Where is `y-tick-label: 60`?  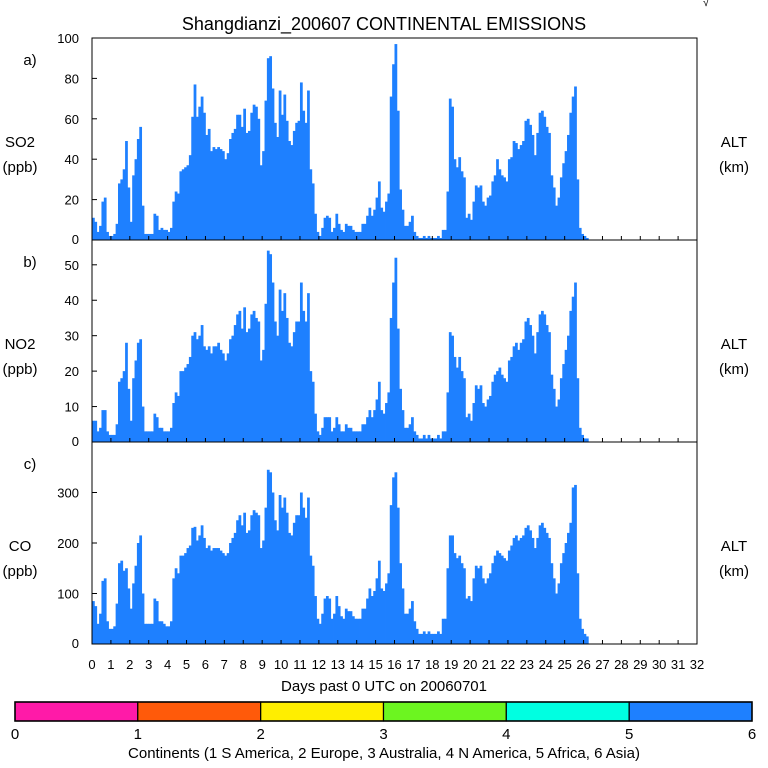
y-tick-label: 60 is located at coordinates (72, 119).